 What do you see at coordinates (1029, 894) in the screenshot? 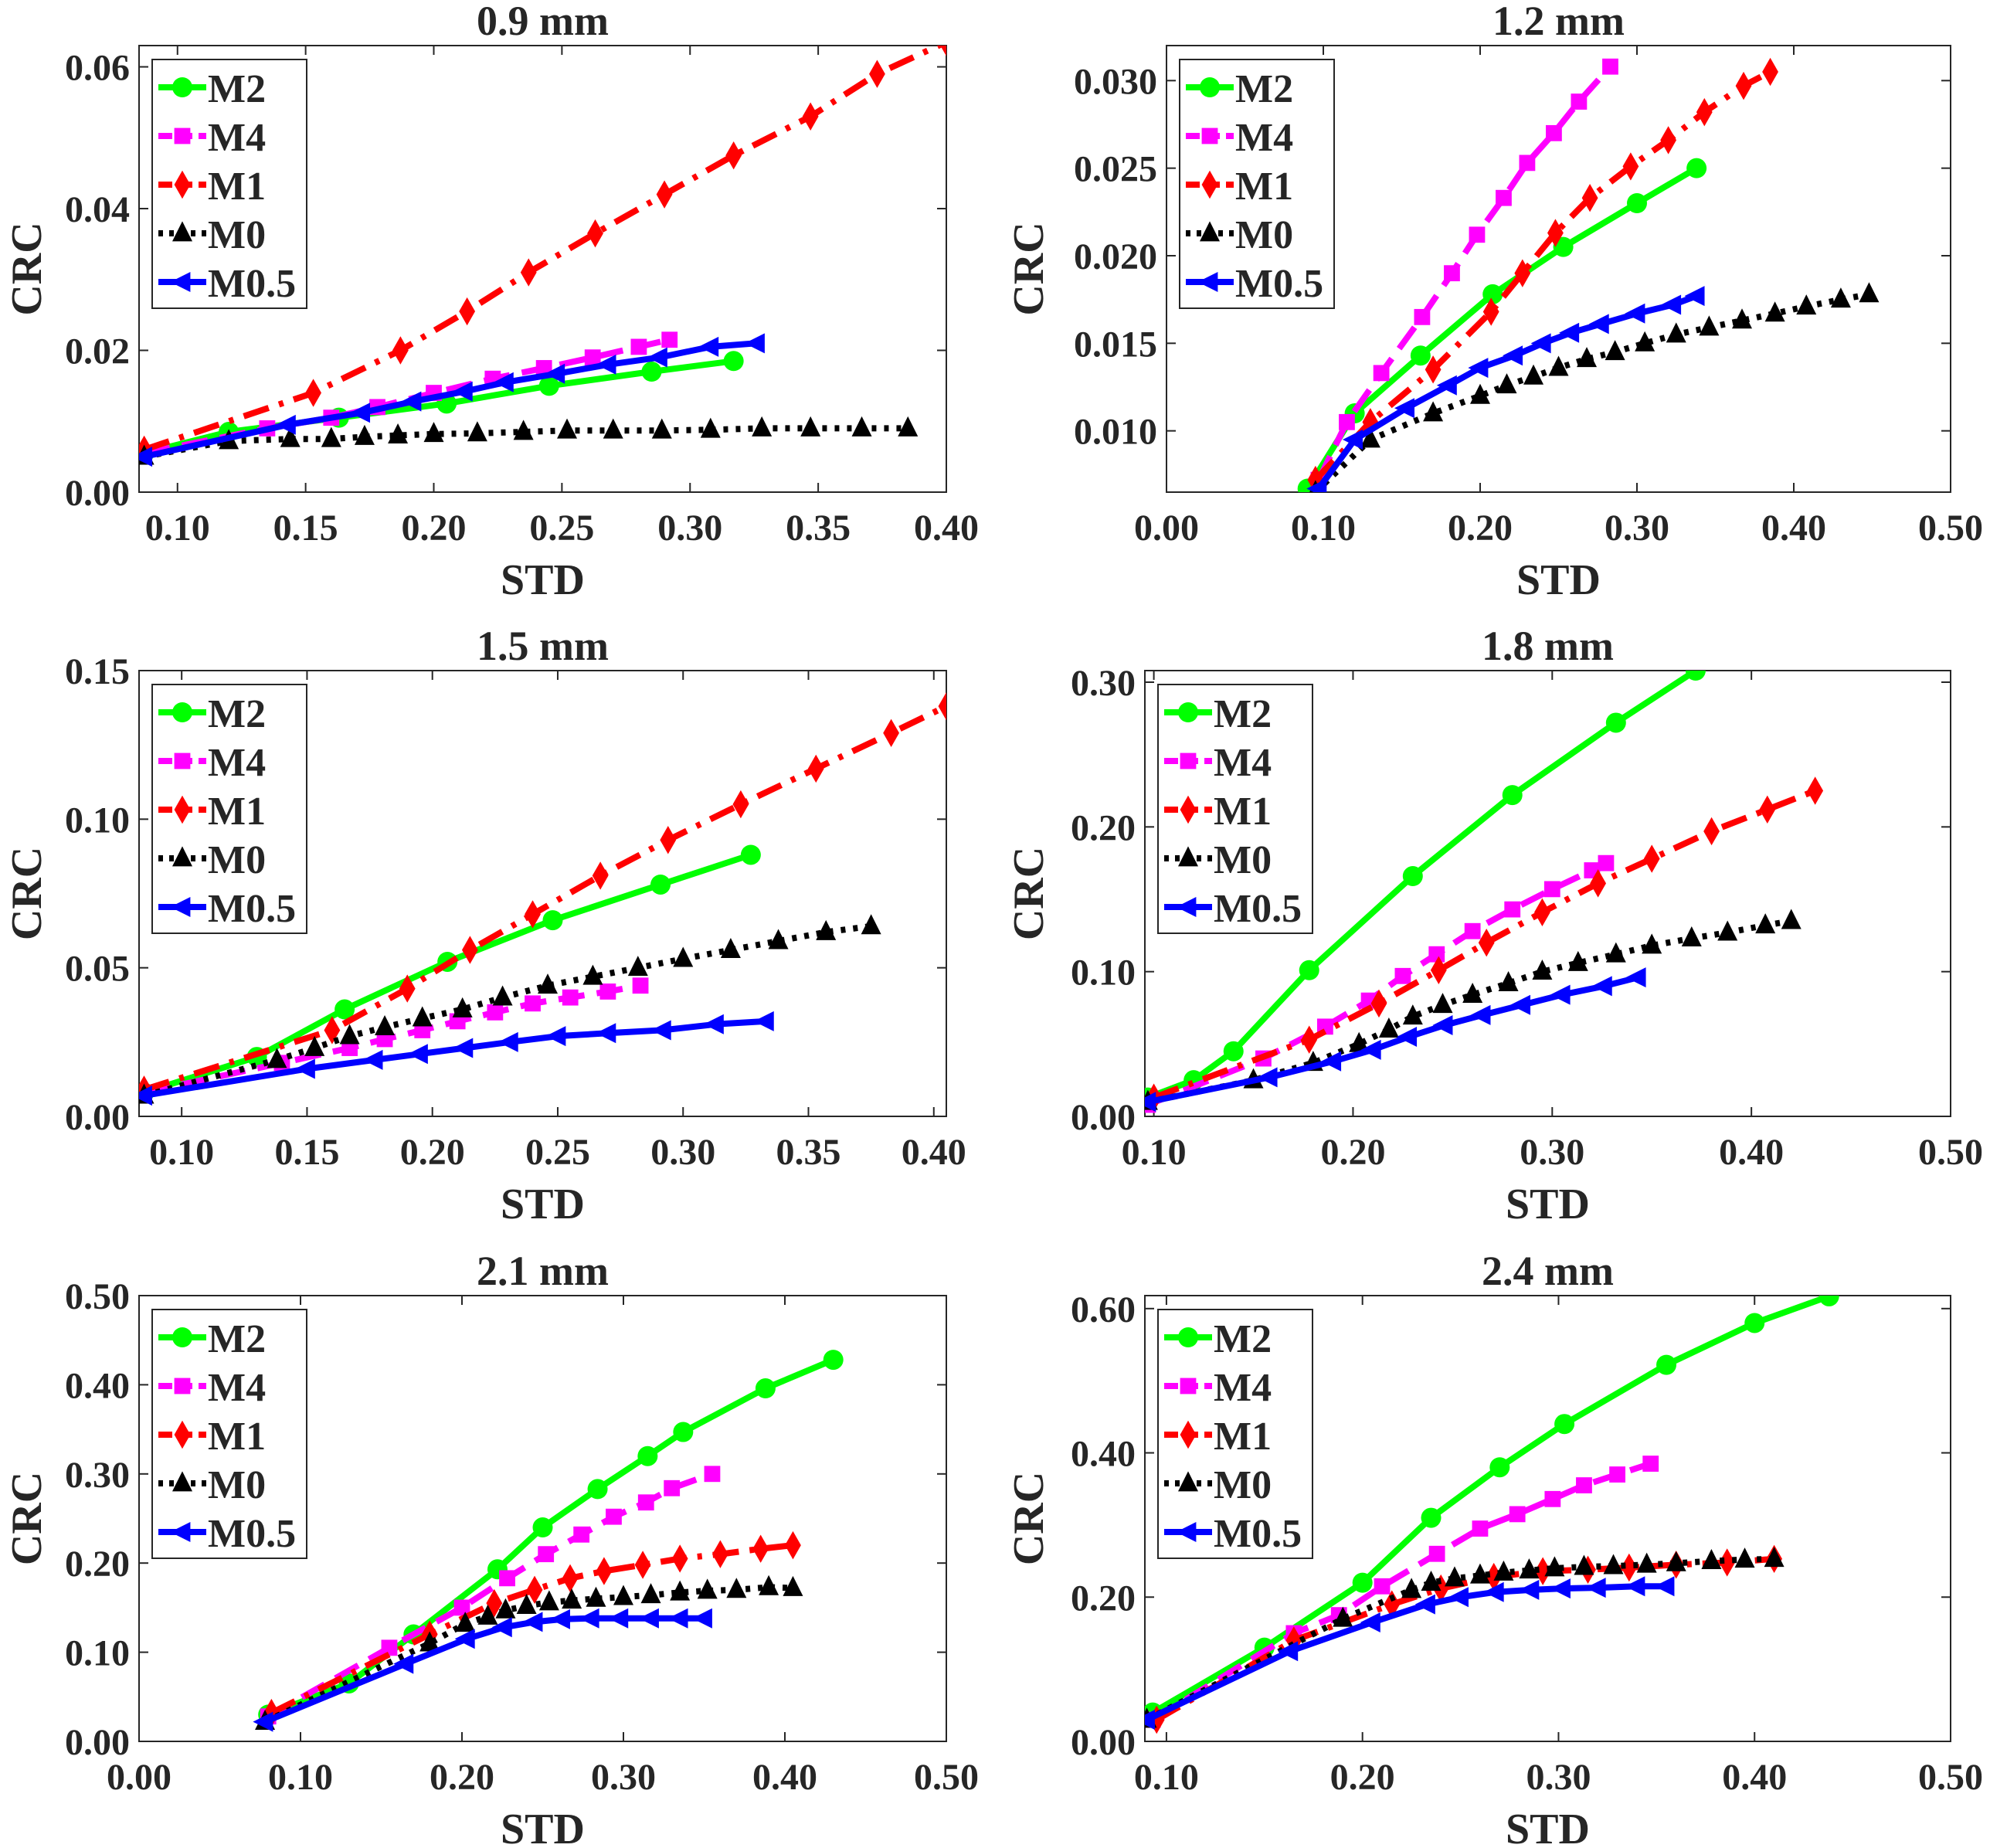
I see `y-axis-label: CRC` at bounding box center [1029, 894].